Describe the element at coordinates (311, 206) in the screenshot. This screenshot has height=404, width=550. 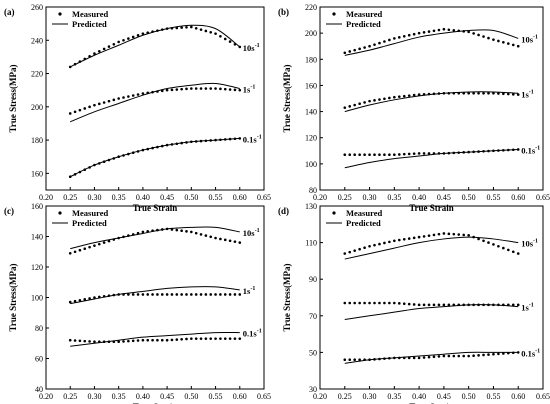
I see `y-tick-label: 130` at that location.